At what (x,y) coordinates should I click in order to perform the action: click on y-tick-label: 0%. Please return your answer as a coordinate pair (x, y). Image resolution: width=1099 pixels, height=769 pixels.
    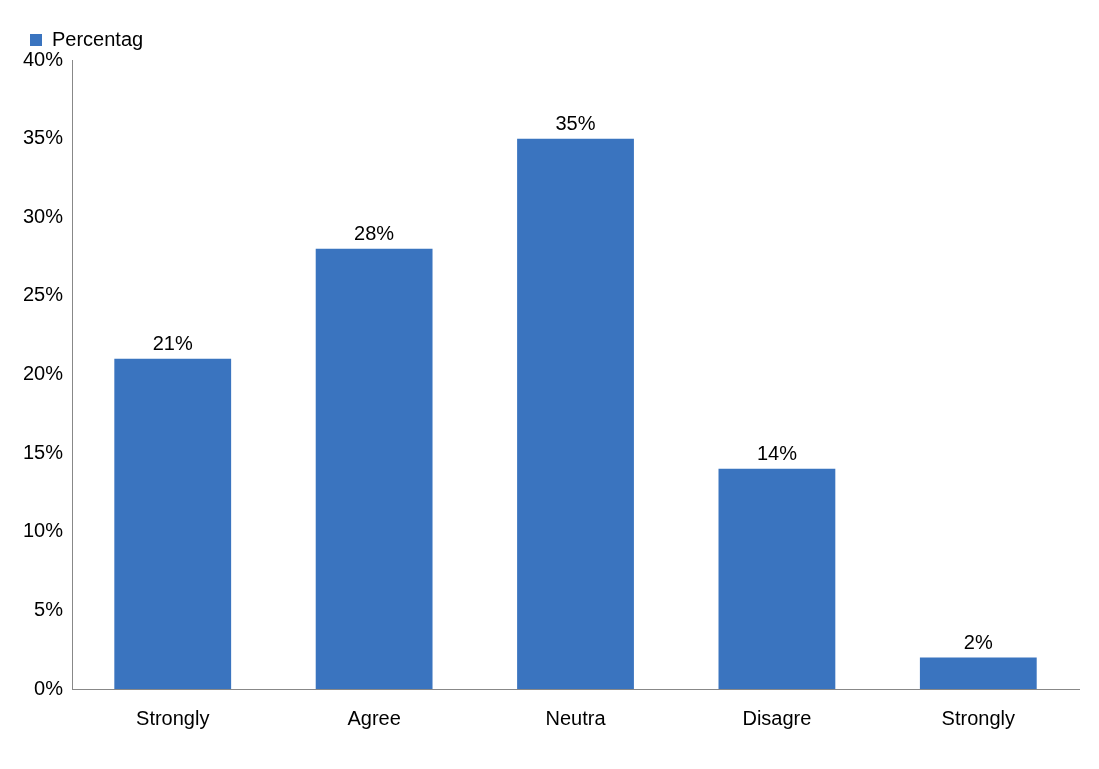
    Looking at the image, I should click on (49, 687).